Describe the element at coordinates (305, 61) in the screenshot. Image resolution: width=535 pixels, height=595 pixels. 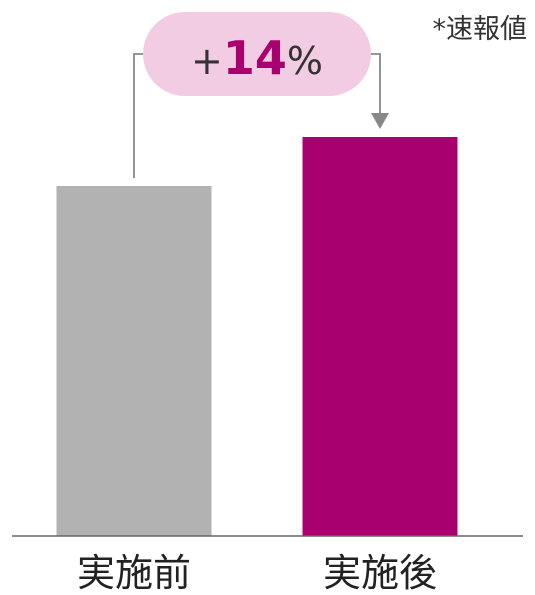
I see `callout-unit: %` at that location.